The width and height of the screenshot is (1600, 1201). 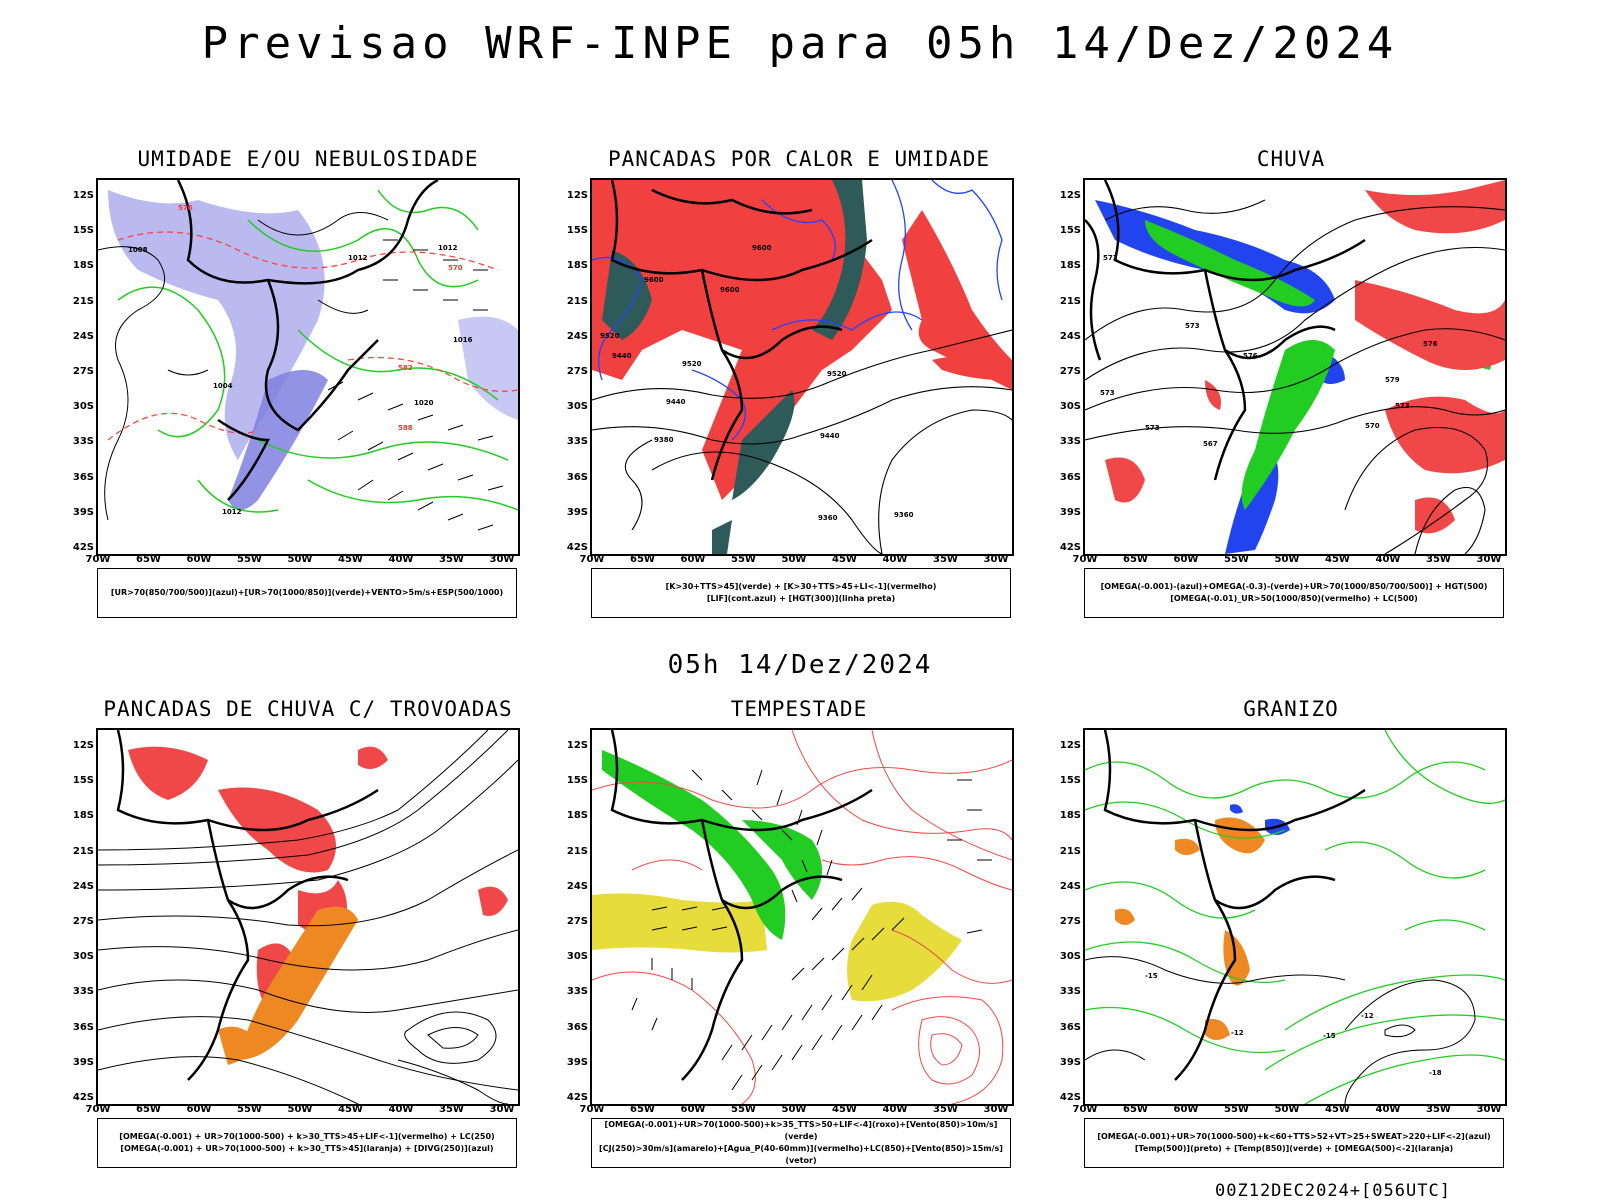 I want to click on mid-time-label: 05h 14/Dez/2024, so click(x=800, y=665).